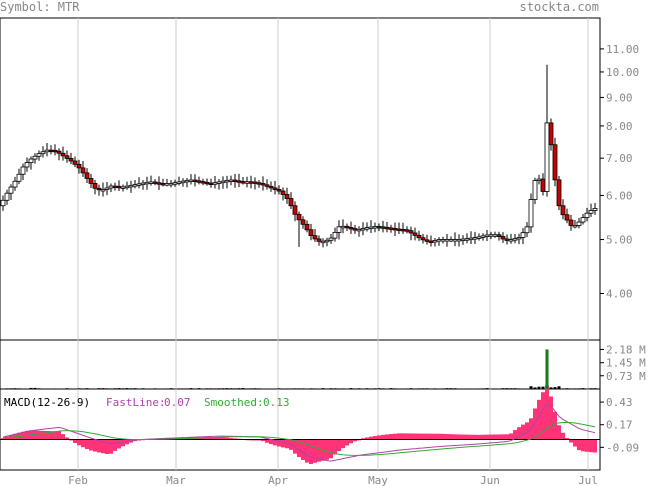 The width and height of the screenshot is (655, 486). Describe the element at coordinates (626, 376) in the screenshot. I see `volume-tick-label: 0.73 M` at that location.